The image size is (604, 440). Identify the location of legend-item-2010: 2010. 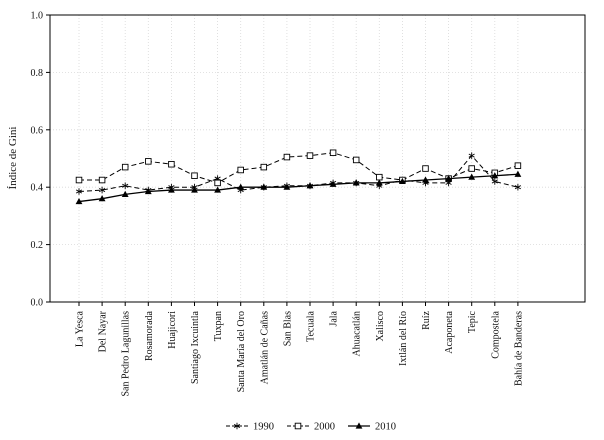
(372, 427).